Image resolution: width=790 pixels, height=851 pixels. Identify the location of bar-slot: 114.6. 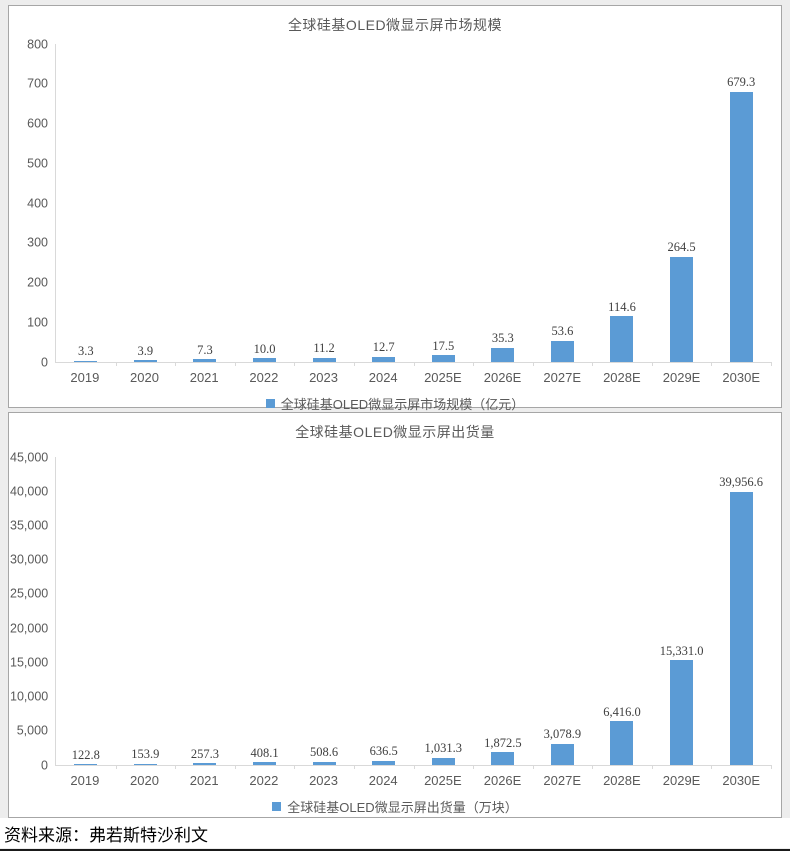
(622, 203).